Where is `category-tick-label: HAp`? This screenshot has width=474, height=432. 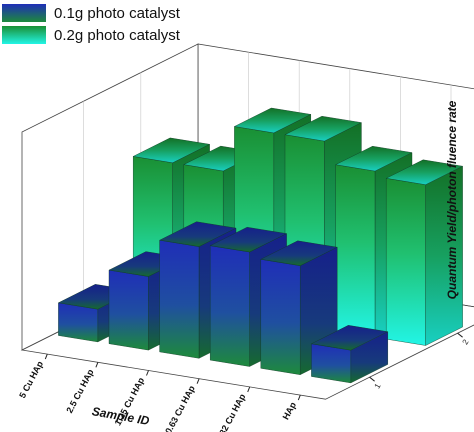 category-tick-label: HAp is located at coordinates (290, 410).